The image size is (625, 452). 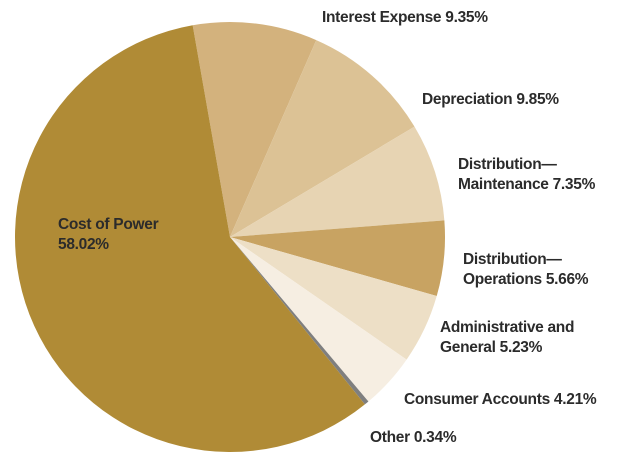 I want to click on slice-label: Distribution—Maintenance 7.35%, so click(x=528, y=175).